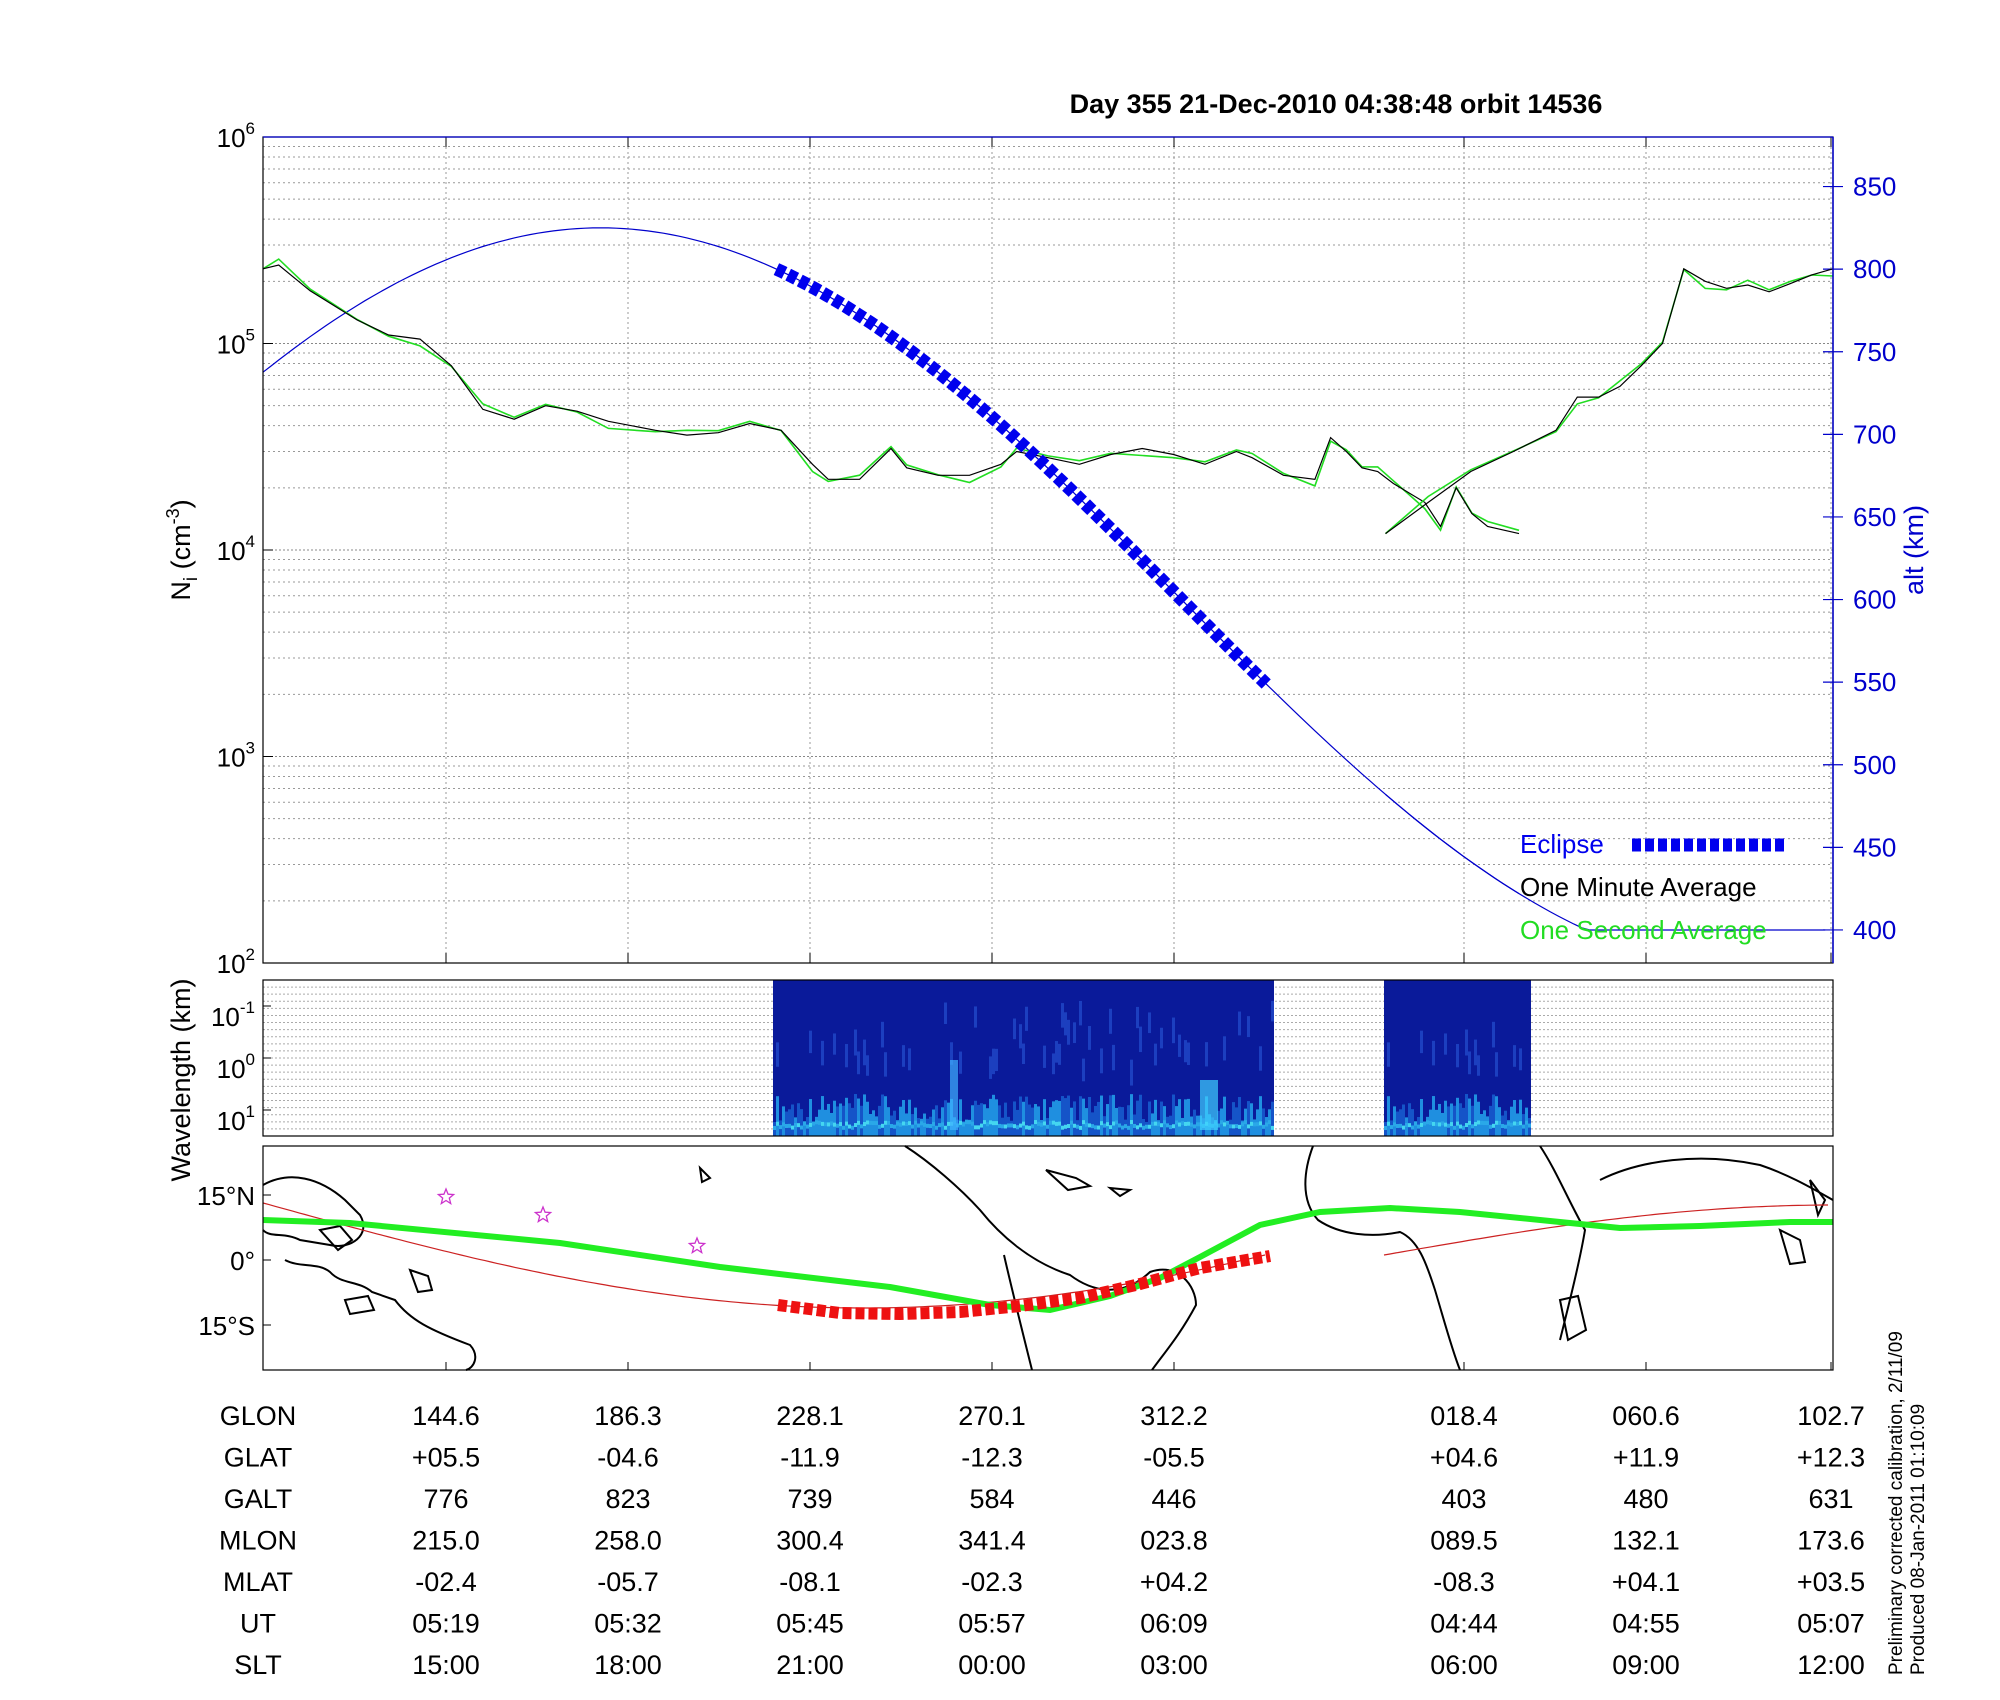 Image resolution: width=2000 pixels, height=1700 pixels. What do you see at coordinates (181, 591) in the screenshot?
I see `axis-title-part: N` at bounding box center [181, 591].